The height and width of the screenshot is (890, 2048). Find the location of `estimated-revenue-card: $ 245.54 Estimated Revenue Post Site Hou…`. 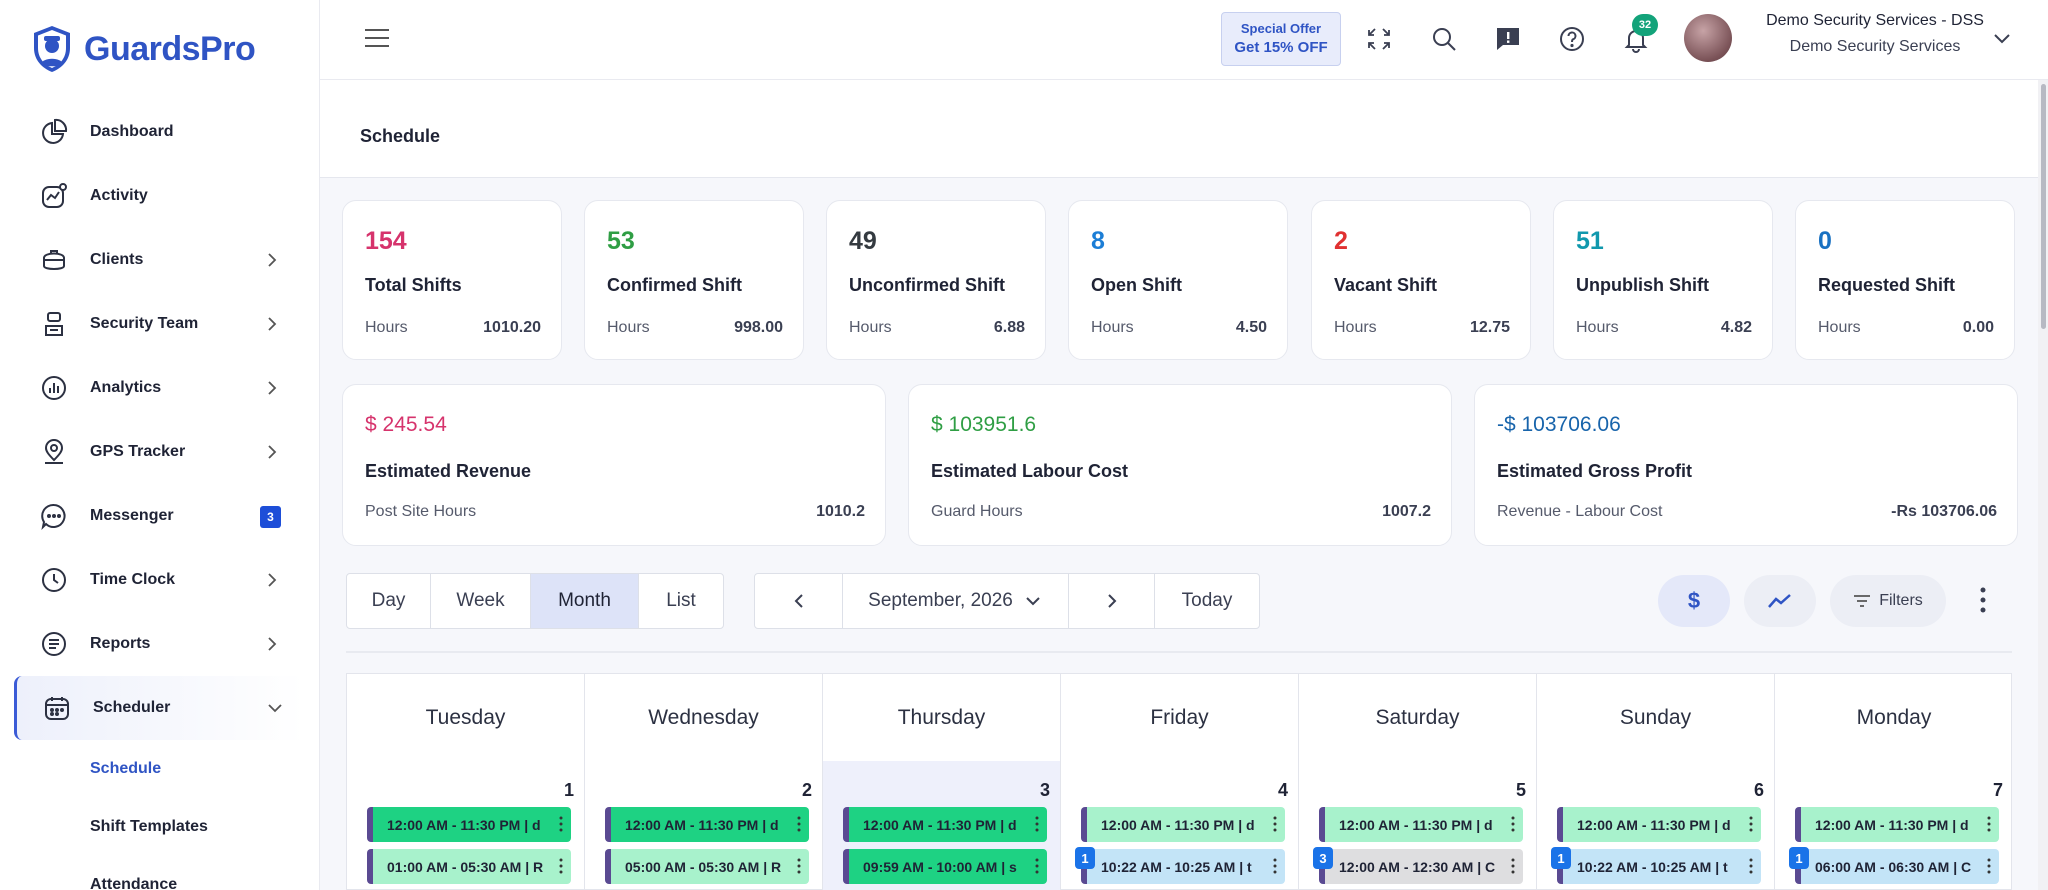

estimated-revenue-card: $ 245.54 Estimated Revenue Post Site Hou… is located at coordinates (614, 465).